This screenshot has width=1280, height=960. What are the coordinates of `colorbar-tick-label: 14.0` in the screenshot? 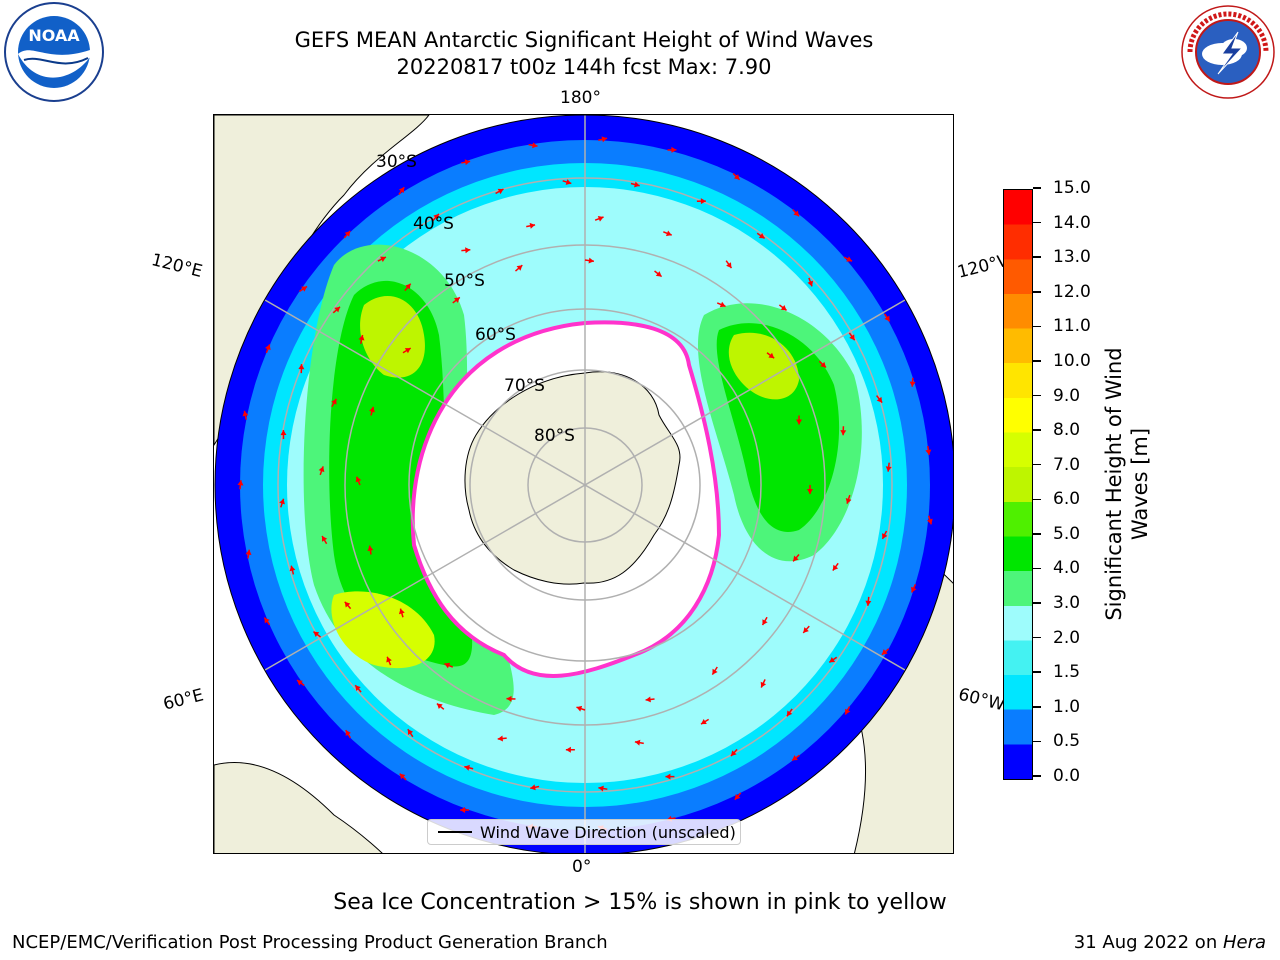 It's located at (1062, 223).